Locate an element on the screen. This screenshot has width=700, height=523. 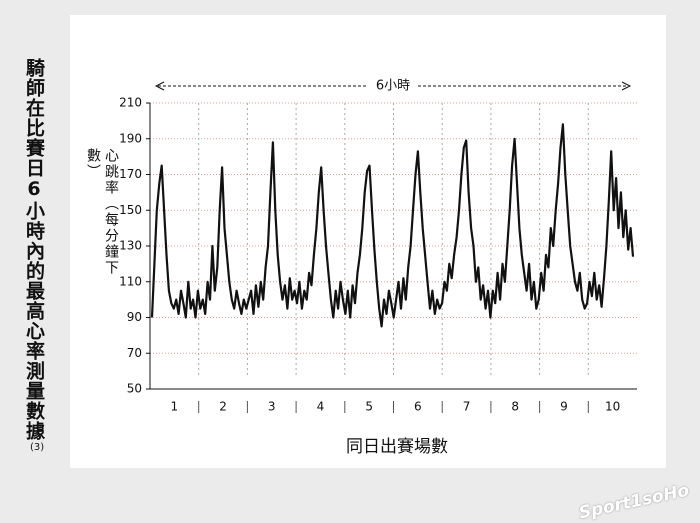
x-axis-label: 同日出賽場數 is located at coordinates (397, 446).